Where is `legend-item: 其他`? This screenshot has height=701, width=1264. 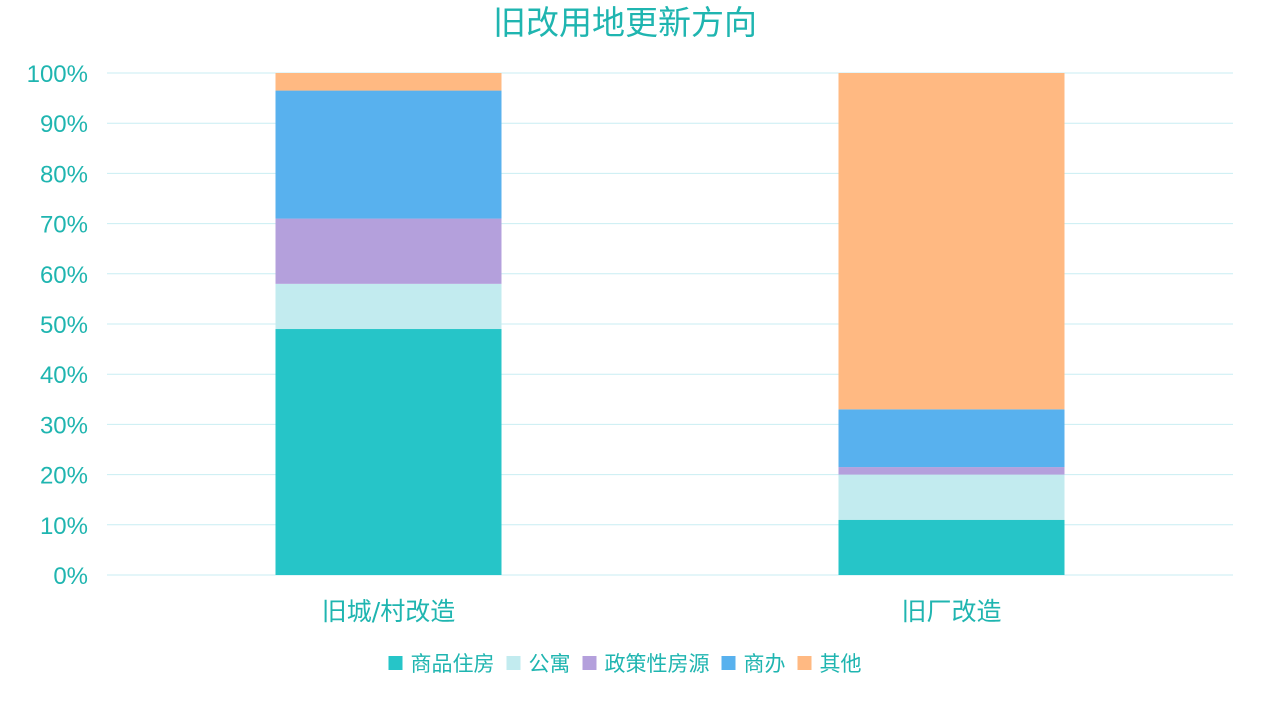
legend-item: 其他 is located at coordinates (829, 664).